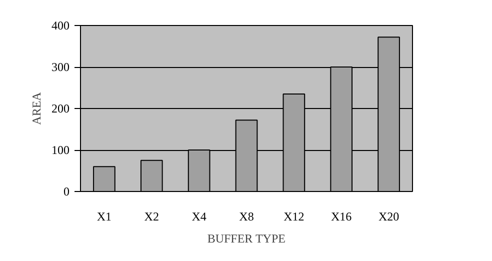 This screenshot has width=492, height=261. I want to click on x-tick-label: X1, so click(104, 217).